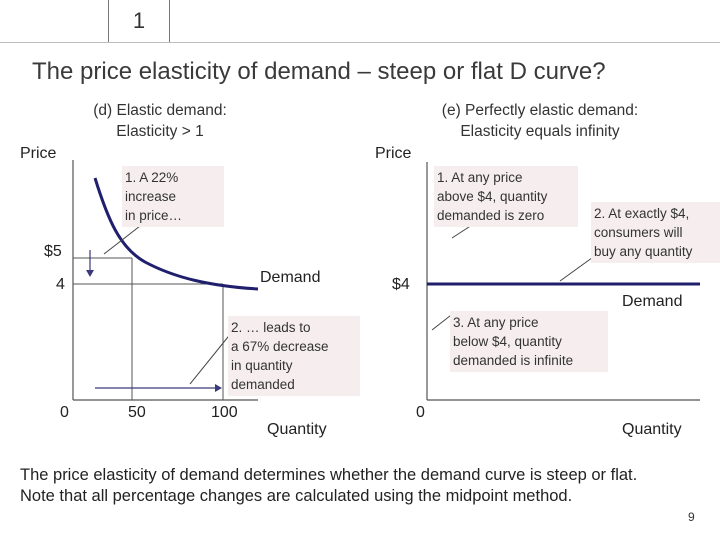  Describe the element at coordinates (360, 42) in the screenshot. I see `header-rule` at that location.